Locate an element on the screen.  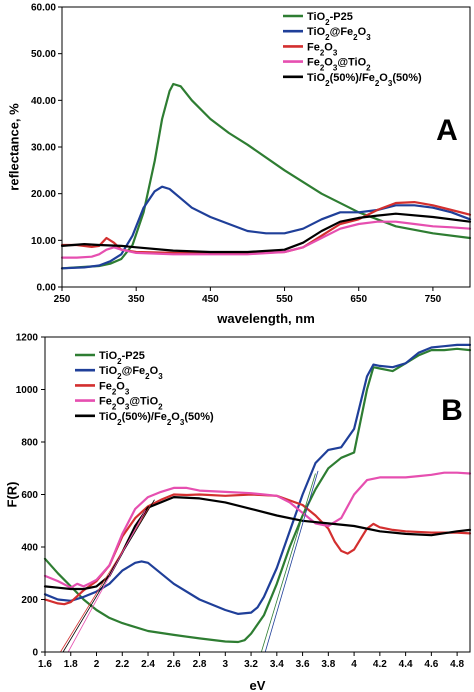
chart-b-y-tick-label: 1200 is located at coordinates (27, 338).